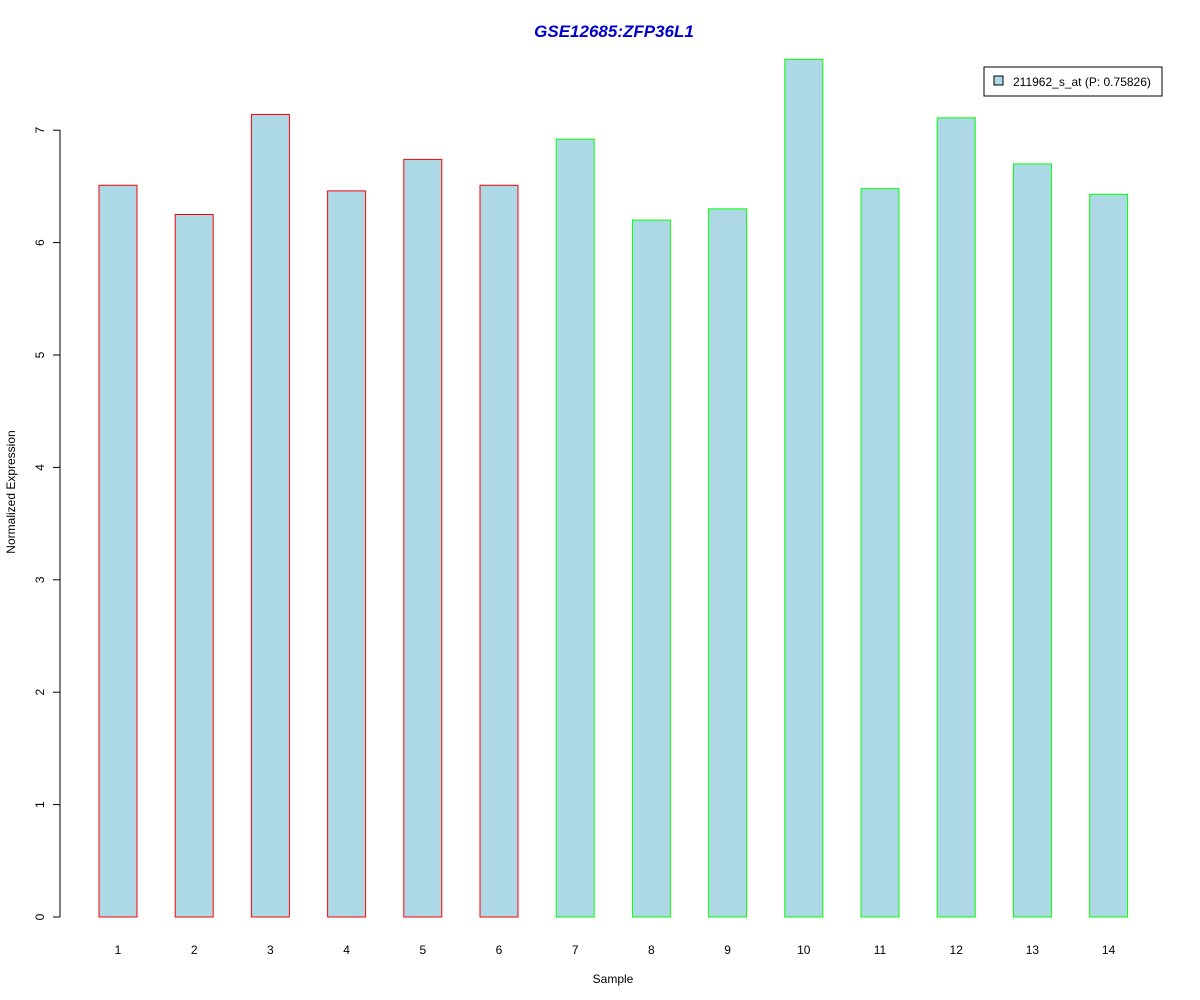  Describe the element at coordinates (614, 31) in the screenshot. I see `chart-title: GSE12685:ZFP36L1` at that location.